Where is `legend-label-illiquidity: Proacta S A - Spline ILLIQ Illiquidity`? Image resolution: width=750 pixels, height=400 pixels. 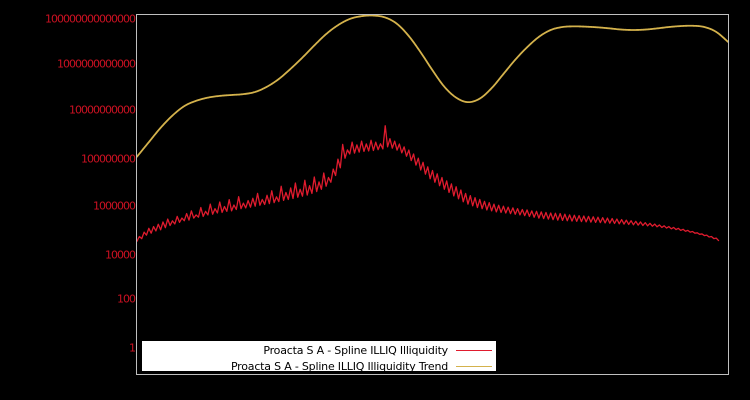
legend-label-illiquidity: Proacta S A - Spline ILLIQ Illiquidity is located at coordinates (355, 350).